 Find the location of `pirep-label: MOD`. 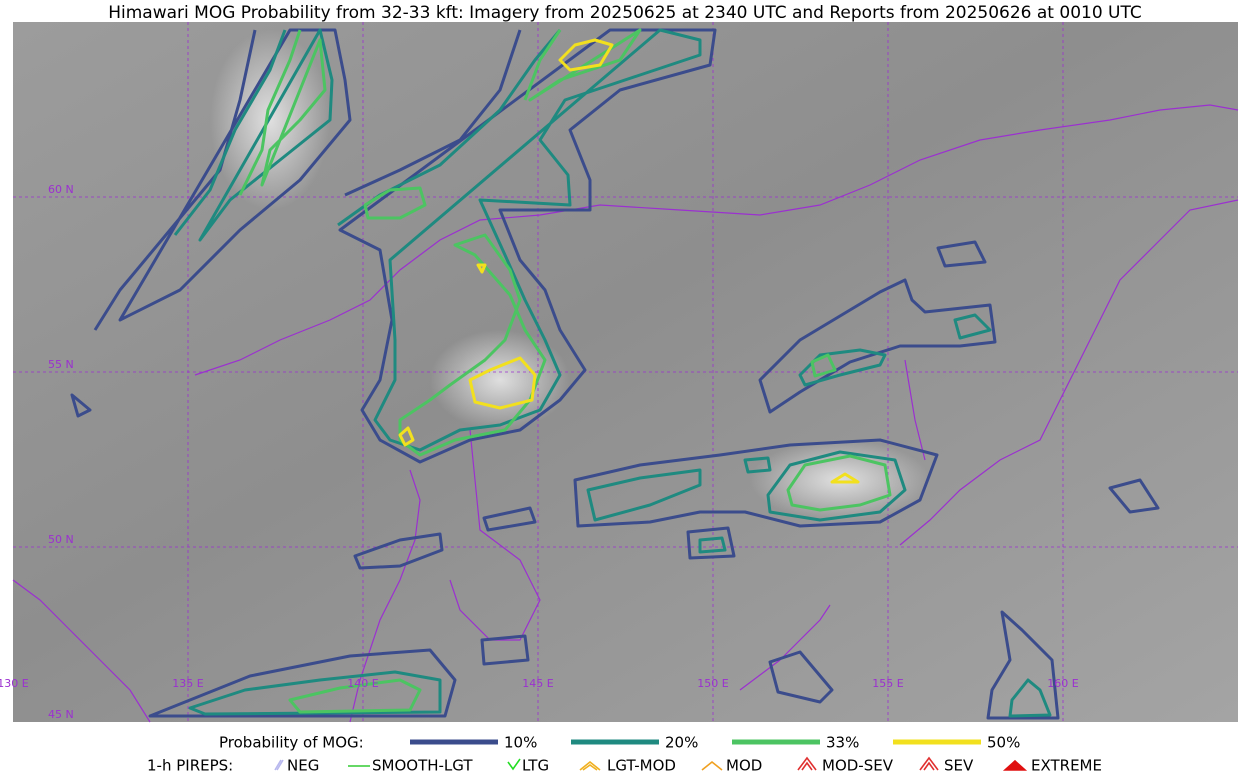

pirep-label: MOD is located at coordinates (744, 766).